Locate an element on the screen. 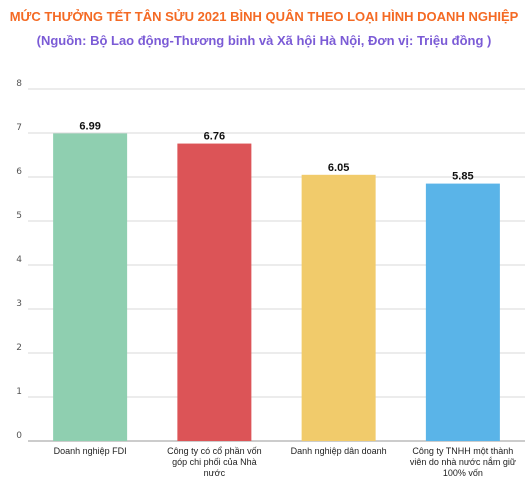 This screenshot has width=528, height=493. y-tick-label: 6 is located at coordinates (19, 172).